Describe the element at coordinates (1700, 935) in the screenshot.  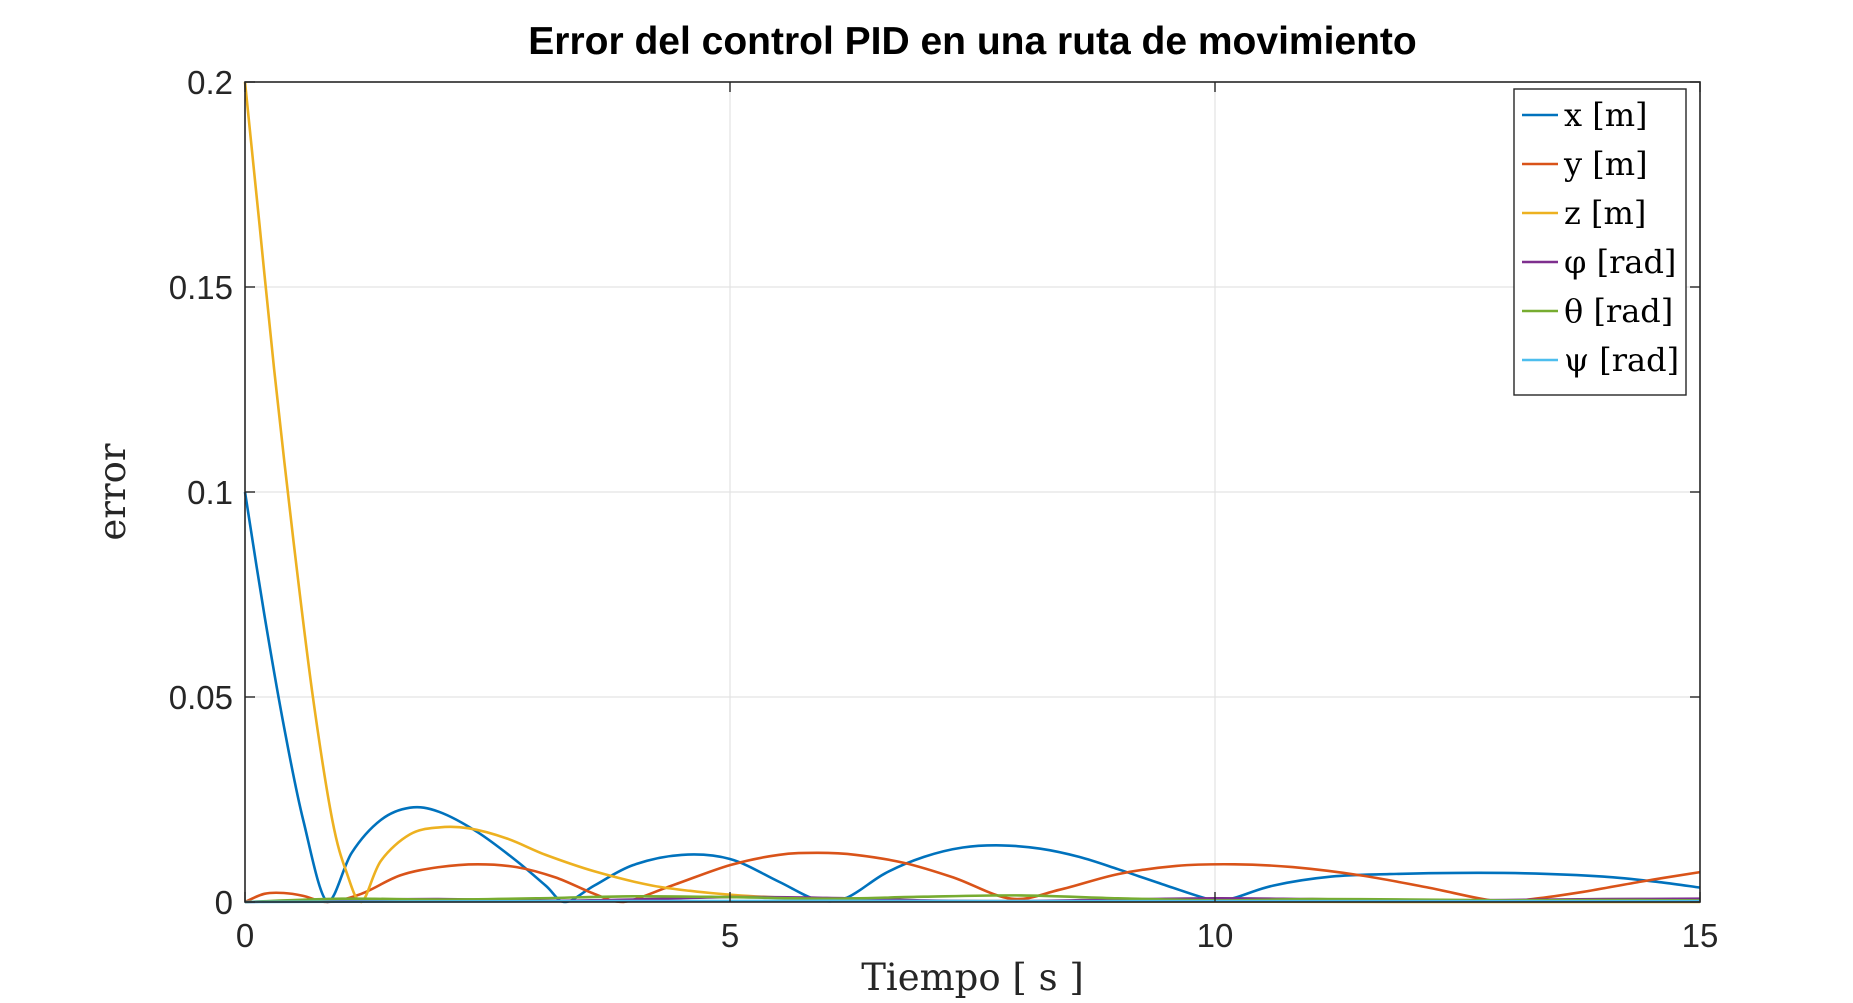
I see `x-tick-label: 15` at that location.